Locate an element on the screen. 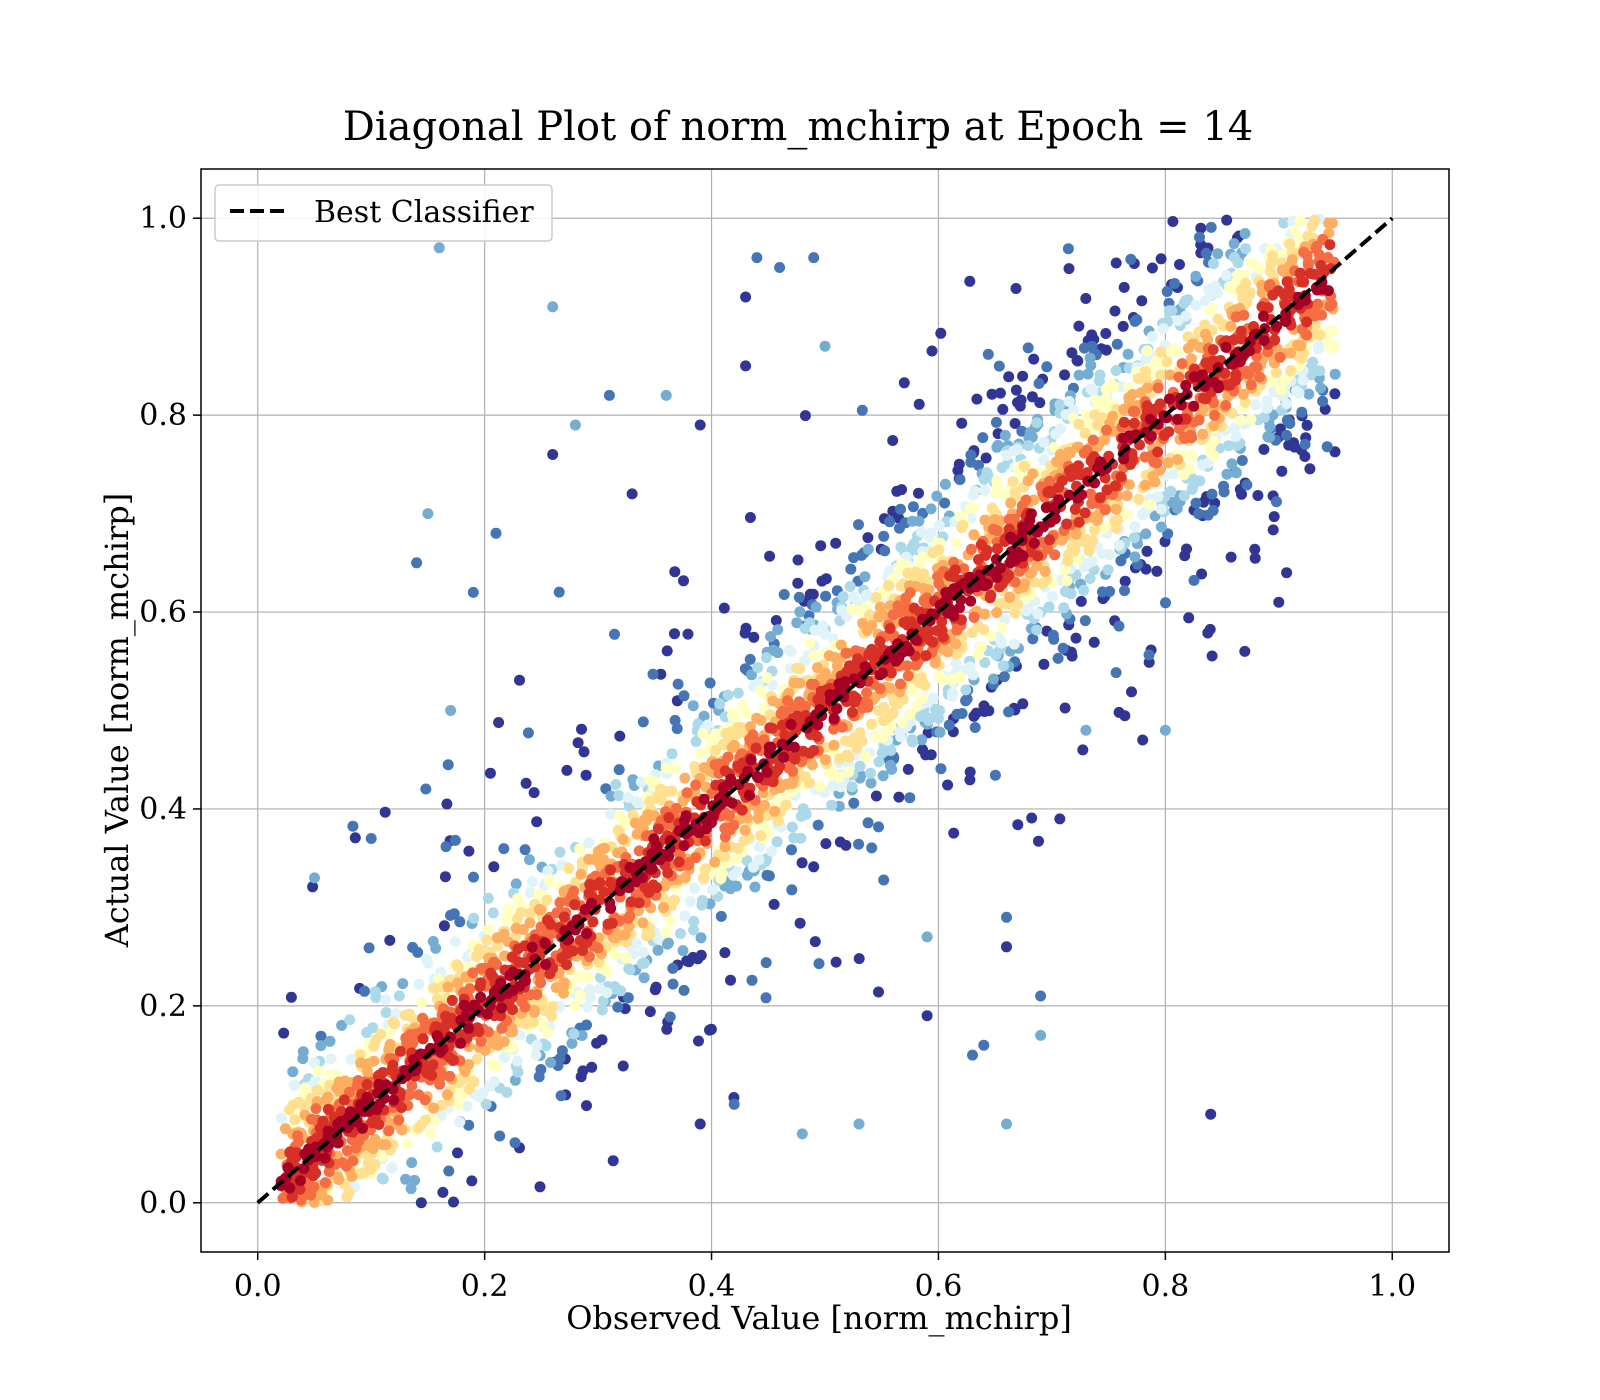 This screenshot has width=1600, height=1400. y-axis-label: Actual Value [norm_mchirp] is located at coordinates (117, 721).